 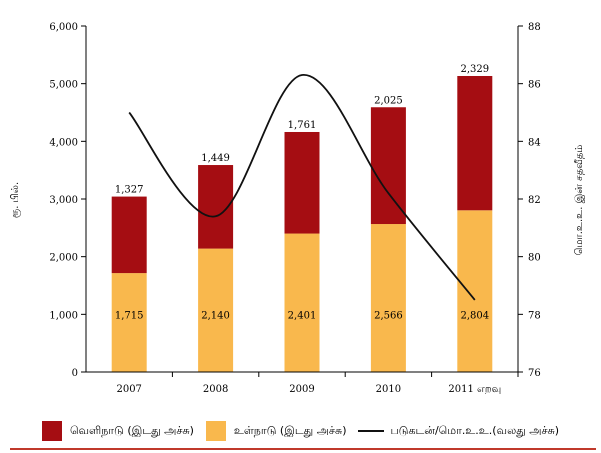 What do you see at coordinates (474, 69) in the screenshot?
I see `data-label-foreign-4: 2,329` at bounding box center [474, 69].